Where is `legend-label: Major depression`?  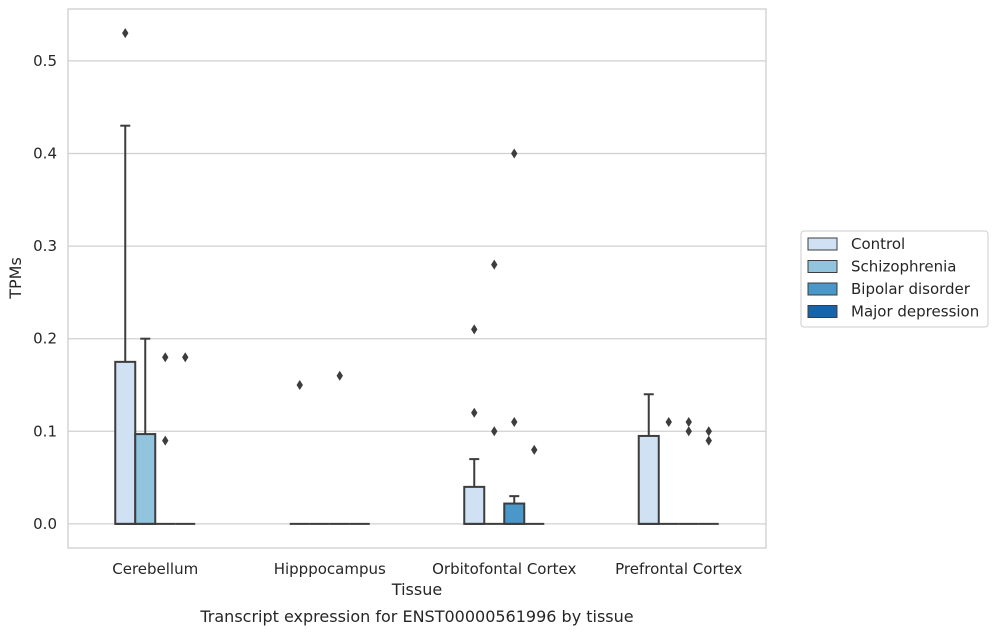 legend-label: Major depression is located at coordinates (915, 312).